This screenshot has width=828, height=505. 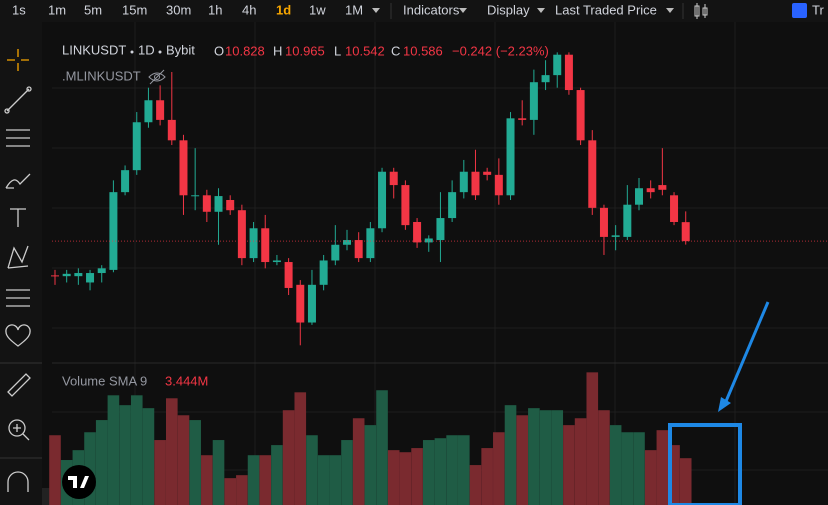 I want to click on interval-button: 15m, so click(x=134, y=9).